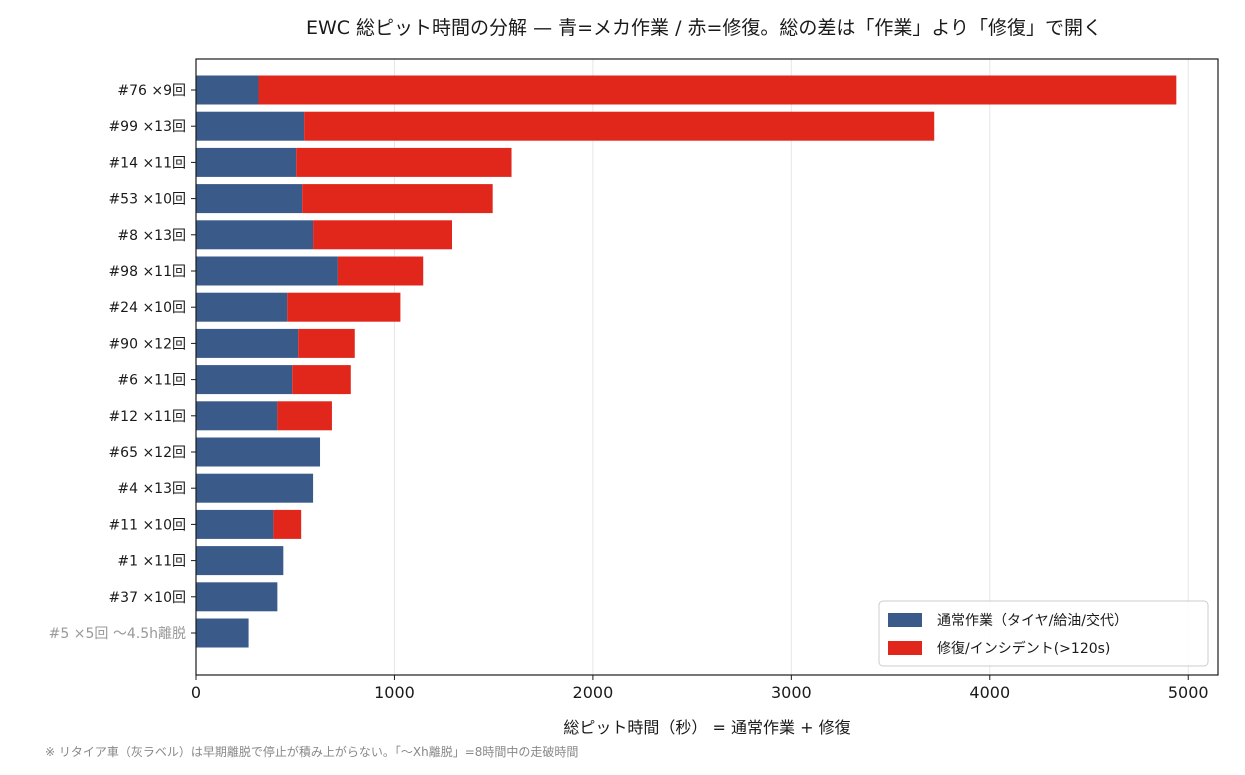 This screenshot has height=775, width=1245. I want to click on legend-box, so click(1043, 633).